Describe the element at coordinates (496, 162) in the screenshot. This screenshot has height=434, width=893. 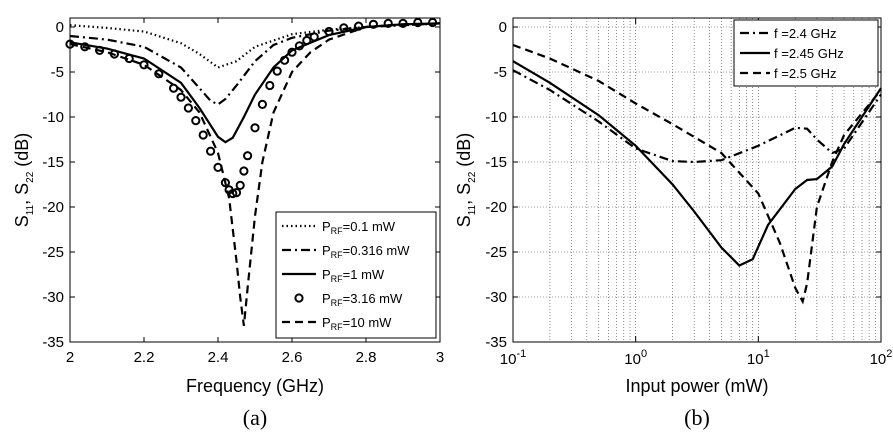
I see `b-ytick-label: -15` at that location.